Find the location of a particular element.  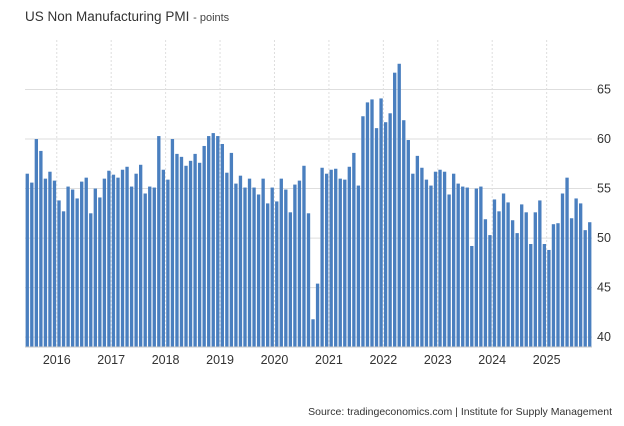

x-tick-label: 2016 is located at coordinates (57, 360).